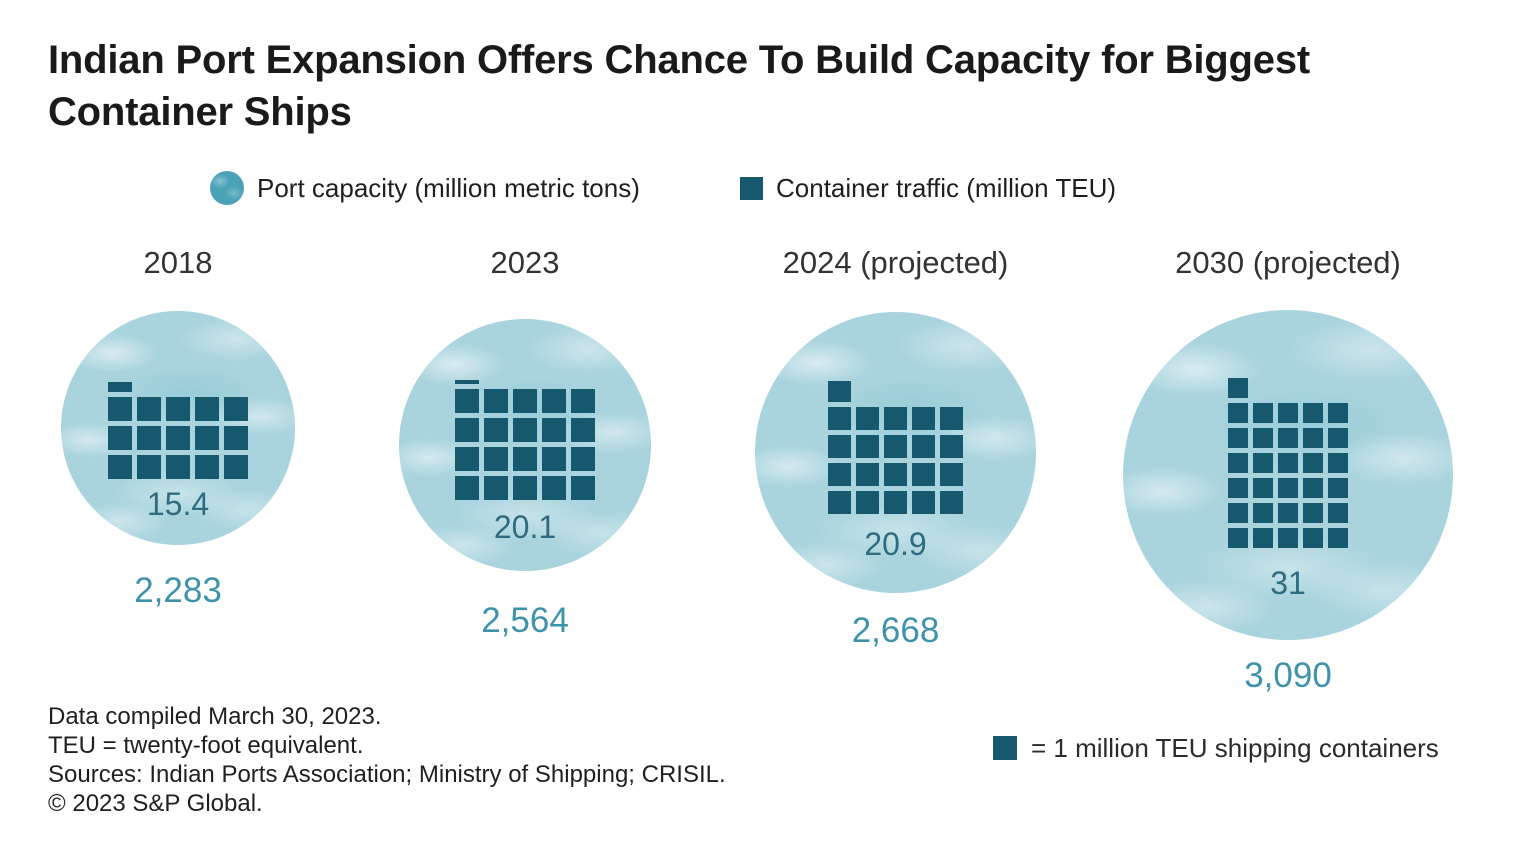 The image size is (1521, 868). I want to click on port-capacity-bubble: 15.4, so click(178, 428).